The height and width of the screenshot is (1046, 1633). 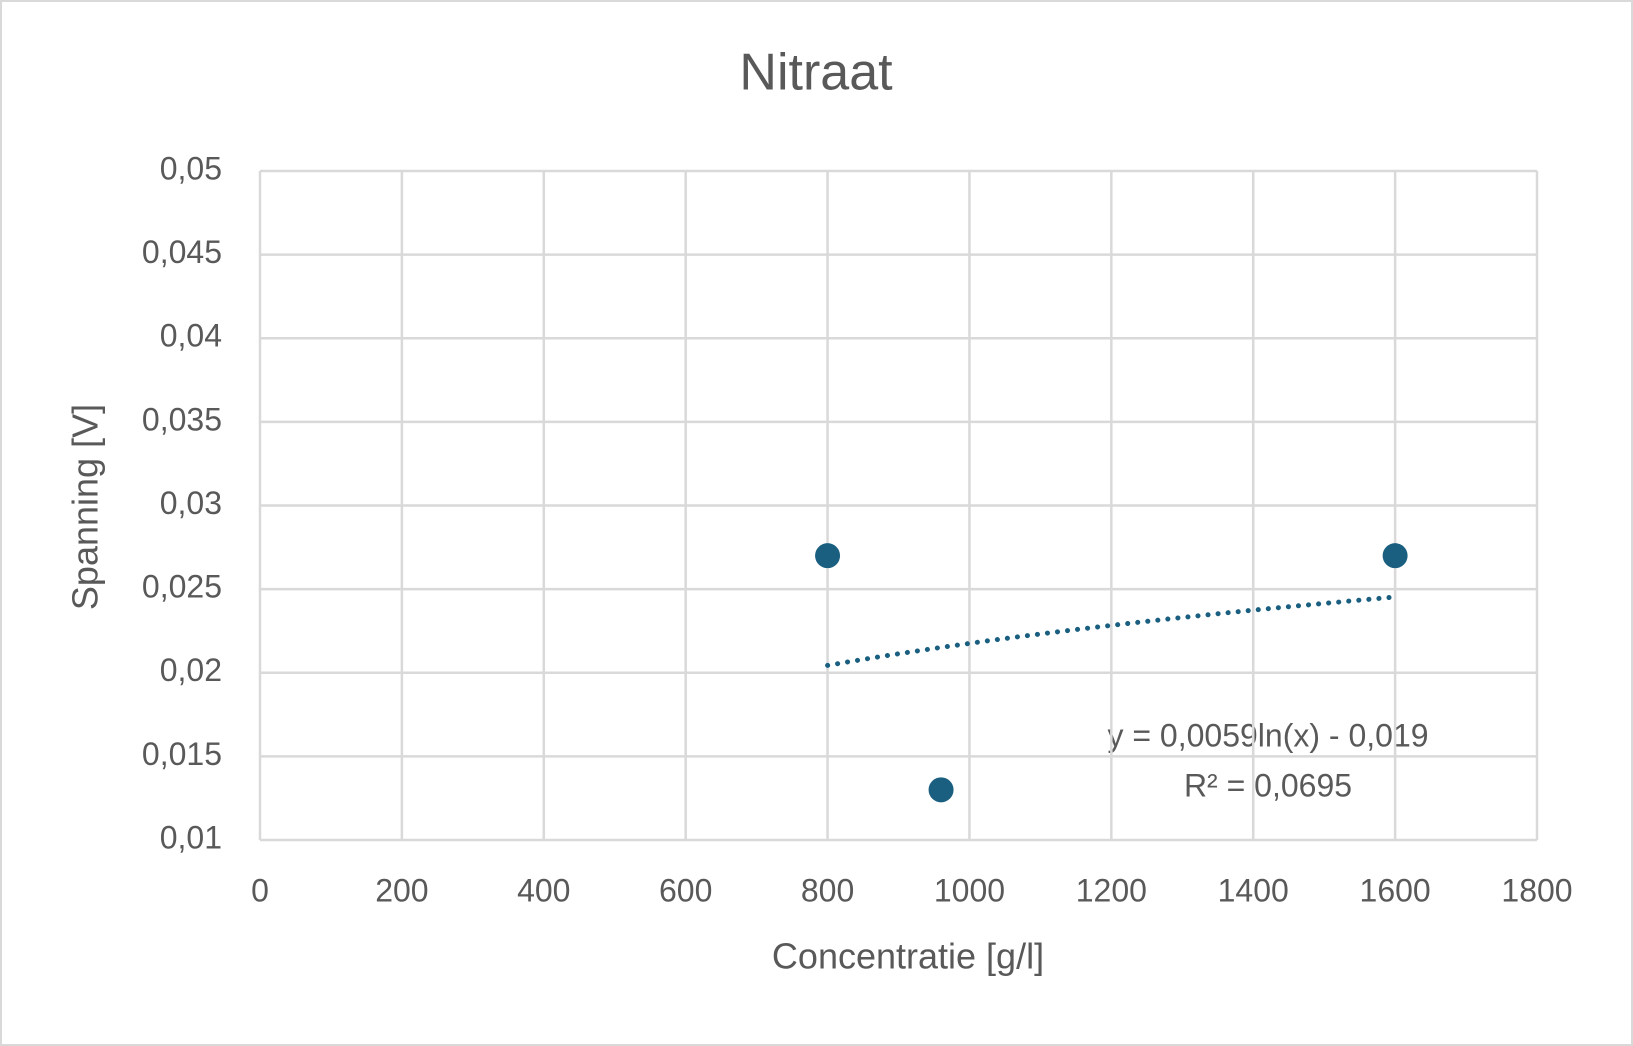 What do you see at coordinates (191, 670) in the screenshot?
I see `y-tick-label: 0,02` at bounding box center [191, 670].